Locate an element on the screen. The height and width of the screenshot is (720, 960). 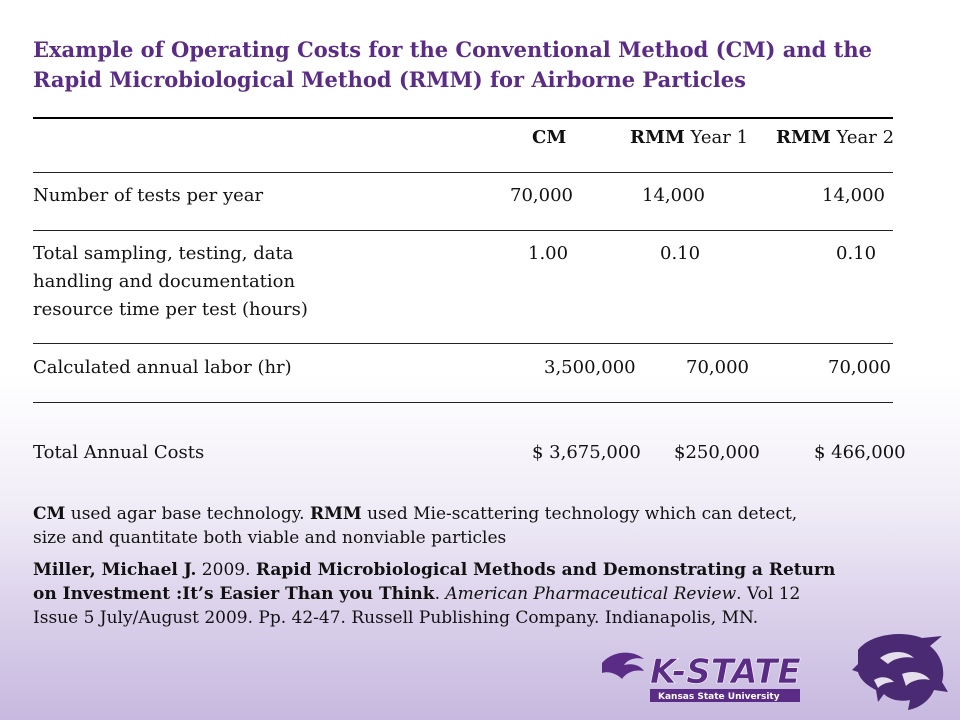
cell-rmm-year1: 70,000 is located at coordinates (717, 367).